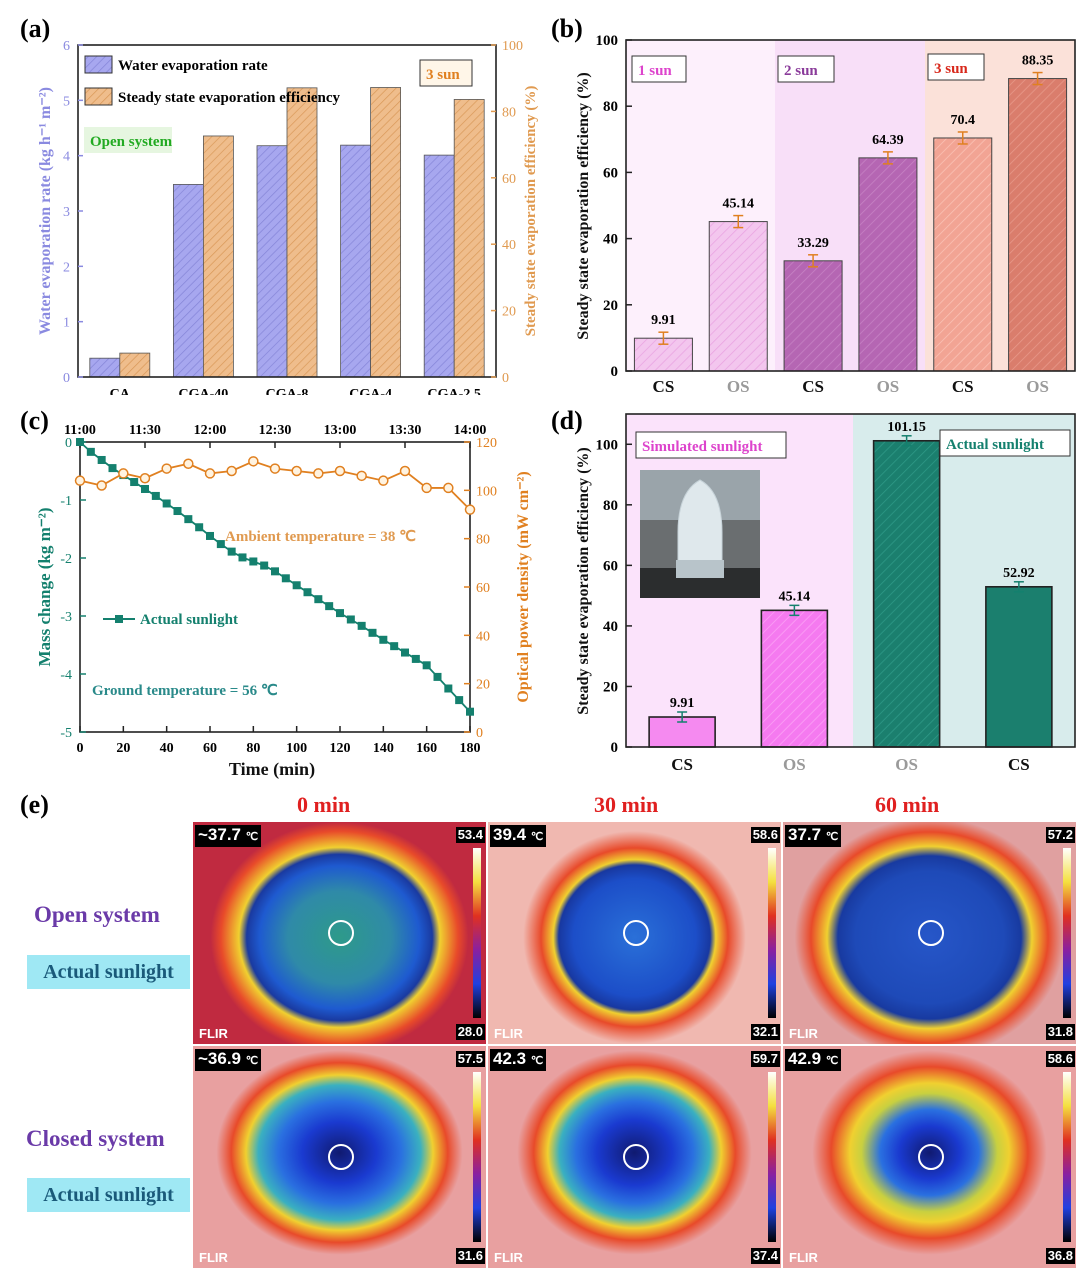 The width and height of the screenshot is (1080, 1269). Describe the element at coordinates (951, 69) in the screenshot. I see `tag-b-3sun: 3 sun` at that location.